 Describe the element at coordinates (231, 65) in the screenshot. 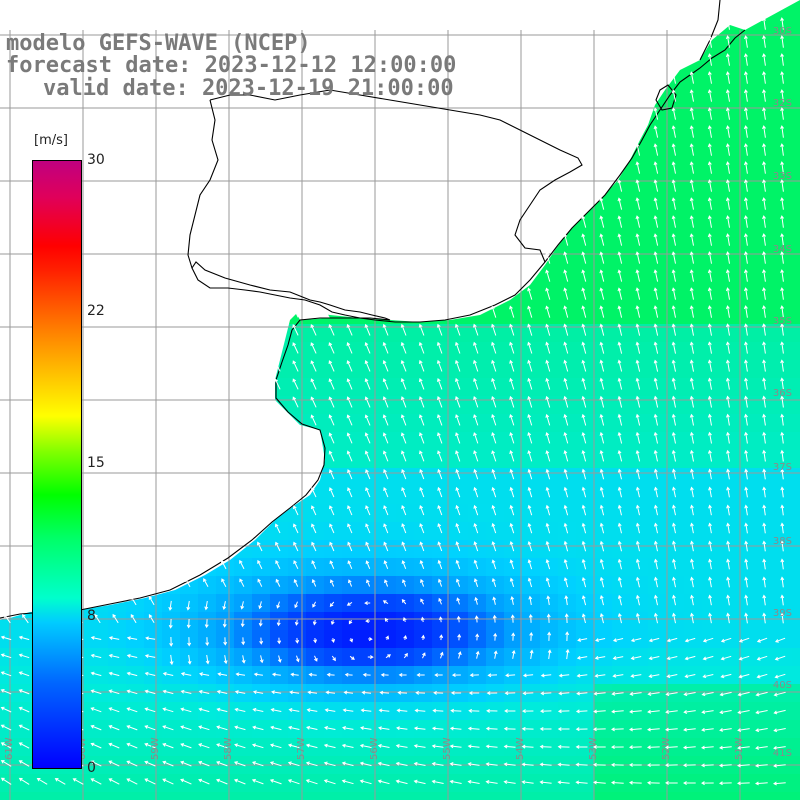

I see `forecast-date-label: forecast date: 2023-12-12 12:00:00` at that location.